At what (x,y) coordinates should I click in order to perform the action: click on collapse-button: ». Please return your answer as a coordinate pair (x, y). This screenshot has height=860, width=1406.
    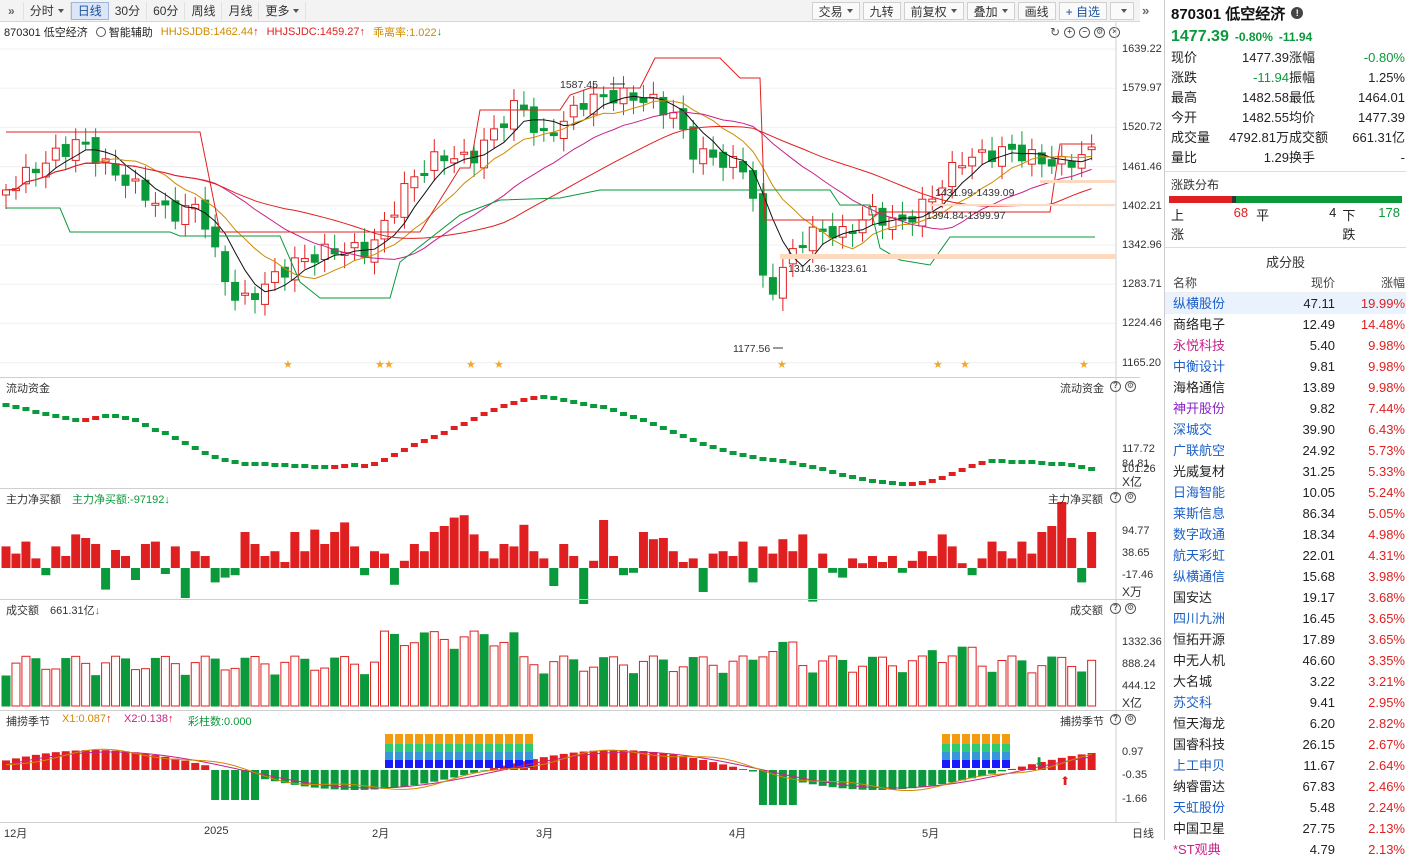
    Looking at the image, I should click on (1145, 10).